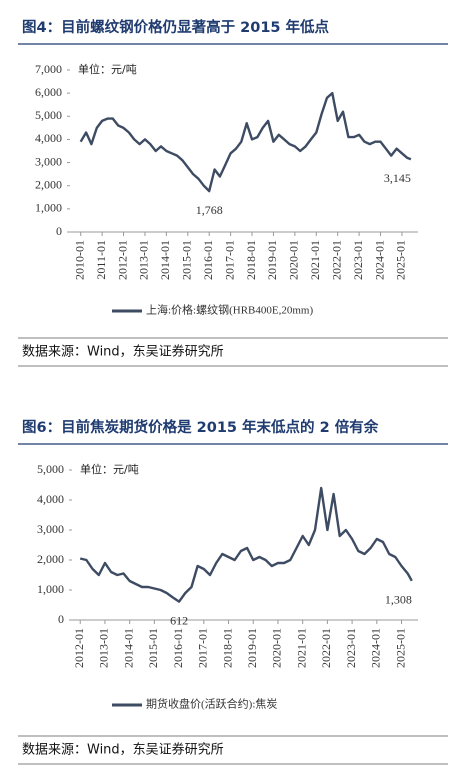  What do you see at coordinates (211, 704) in the screenshot?
I see `legend-label: 期货收盘价(活跃合约):焦炭` at bounding box center [211, 704].